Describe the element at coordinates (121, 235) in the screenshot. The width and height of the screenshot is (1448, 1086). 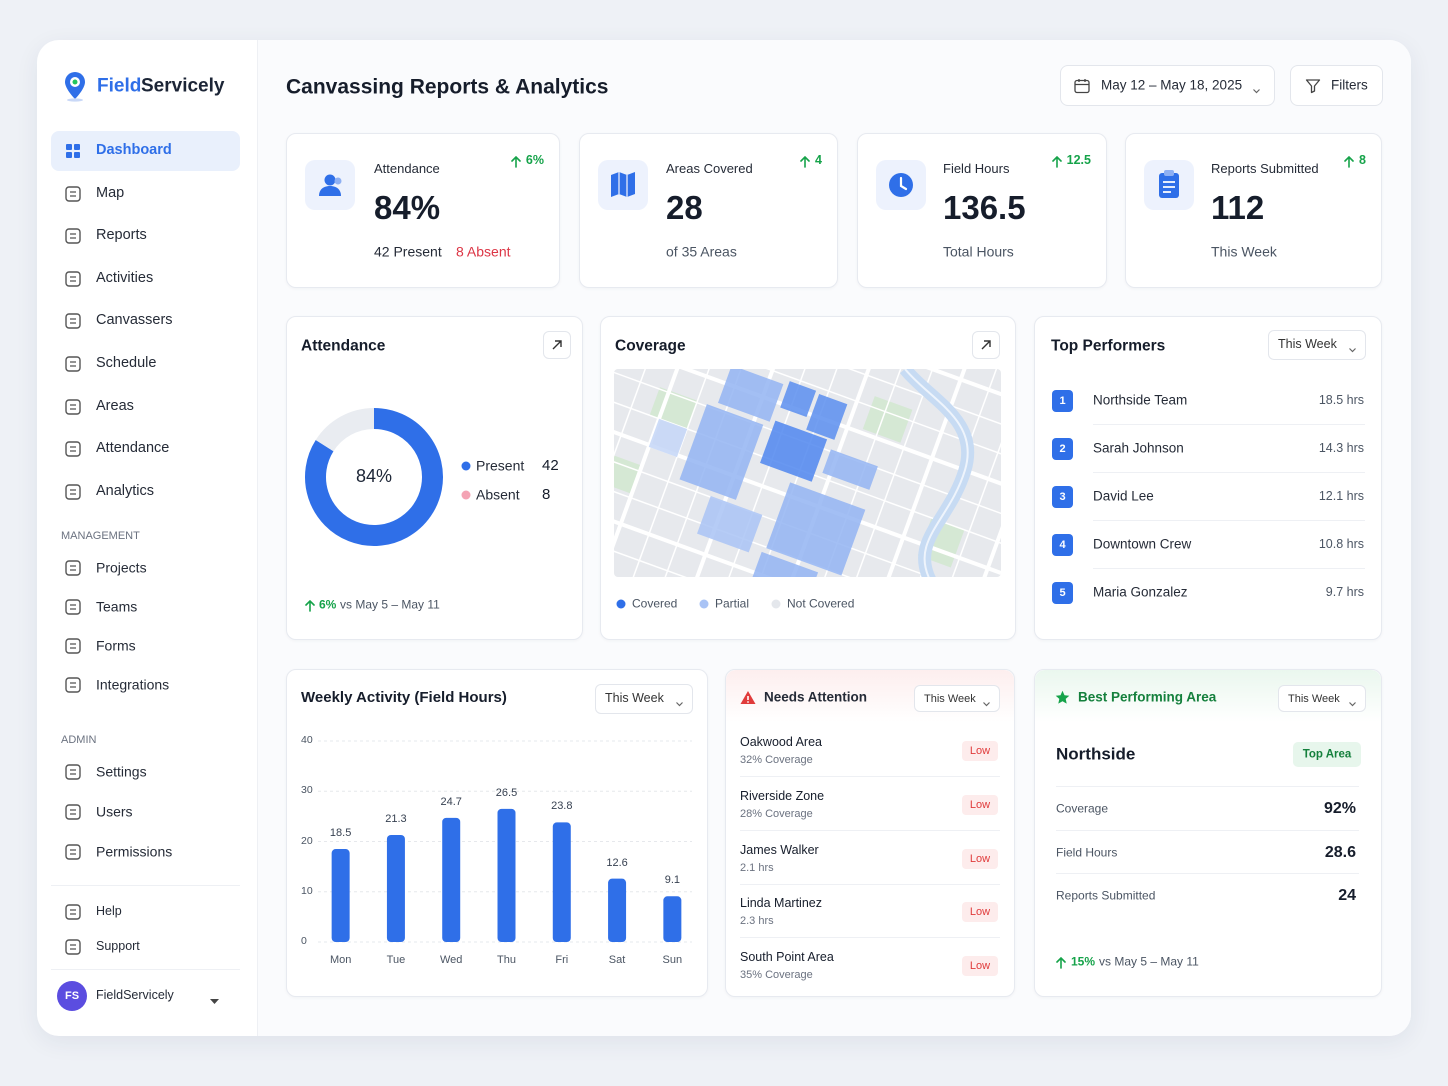
I see `nav-item: Reports` at that location.